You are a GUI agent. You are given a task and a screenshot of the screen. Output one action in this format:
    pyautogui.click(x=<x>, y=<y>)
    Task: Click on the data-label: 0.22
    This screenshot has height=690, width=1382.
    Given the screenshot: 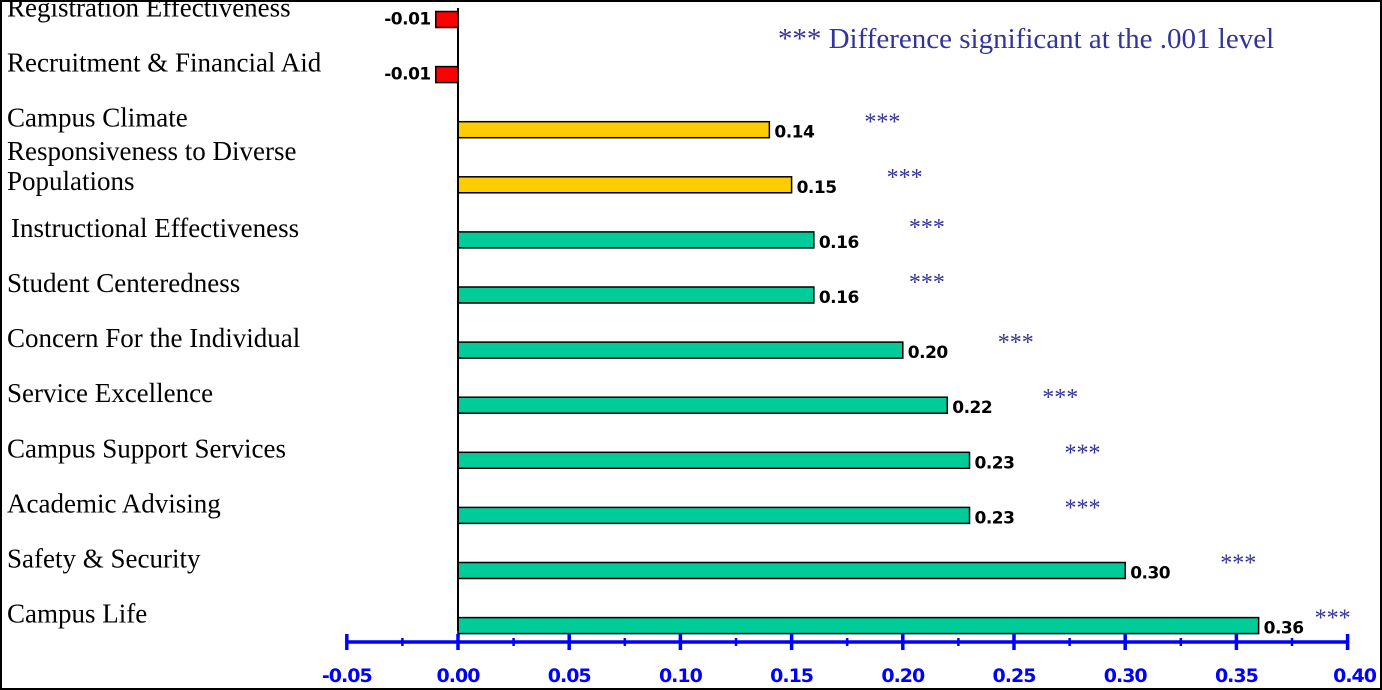 What is the action you would take?
    pyautogui.click(x=972, y=408)
    